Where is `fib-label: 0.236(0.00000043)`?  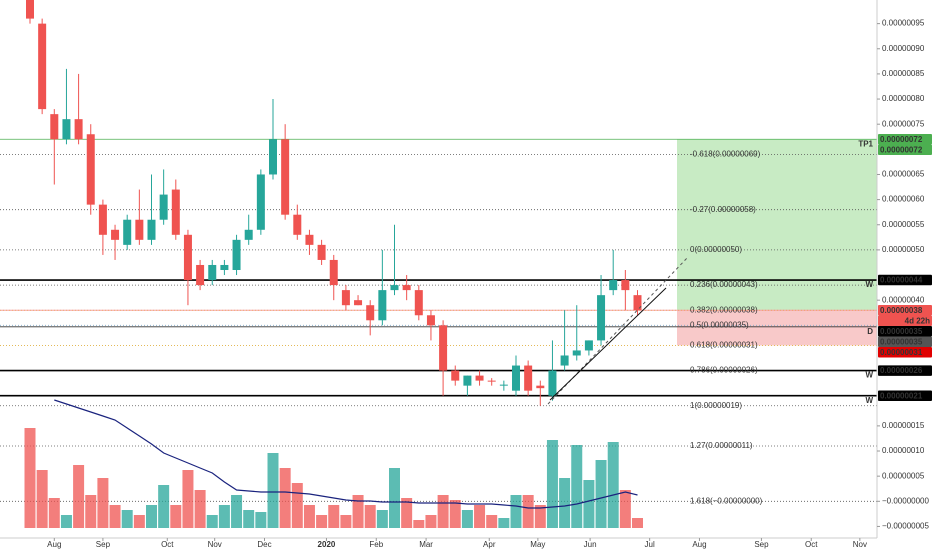
fib-label: 0.236(0.00000043) is located at coordinates (724, 284).